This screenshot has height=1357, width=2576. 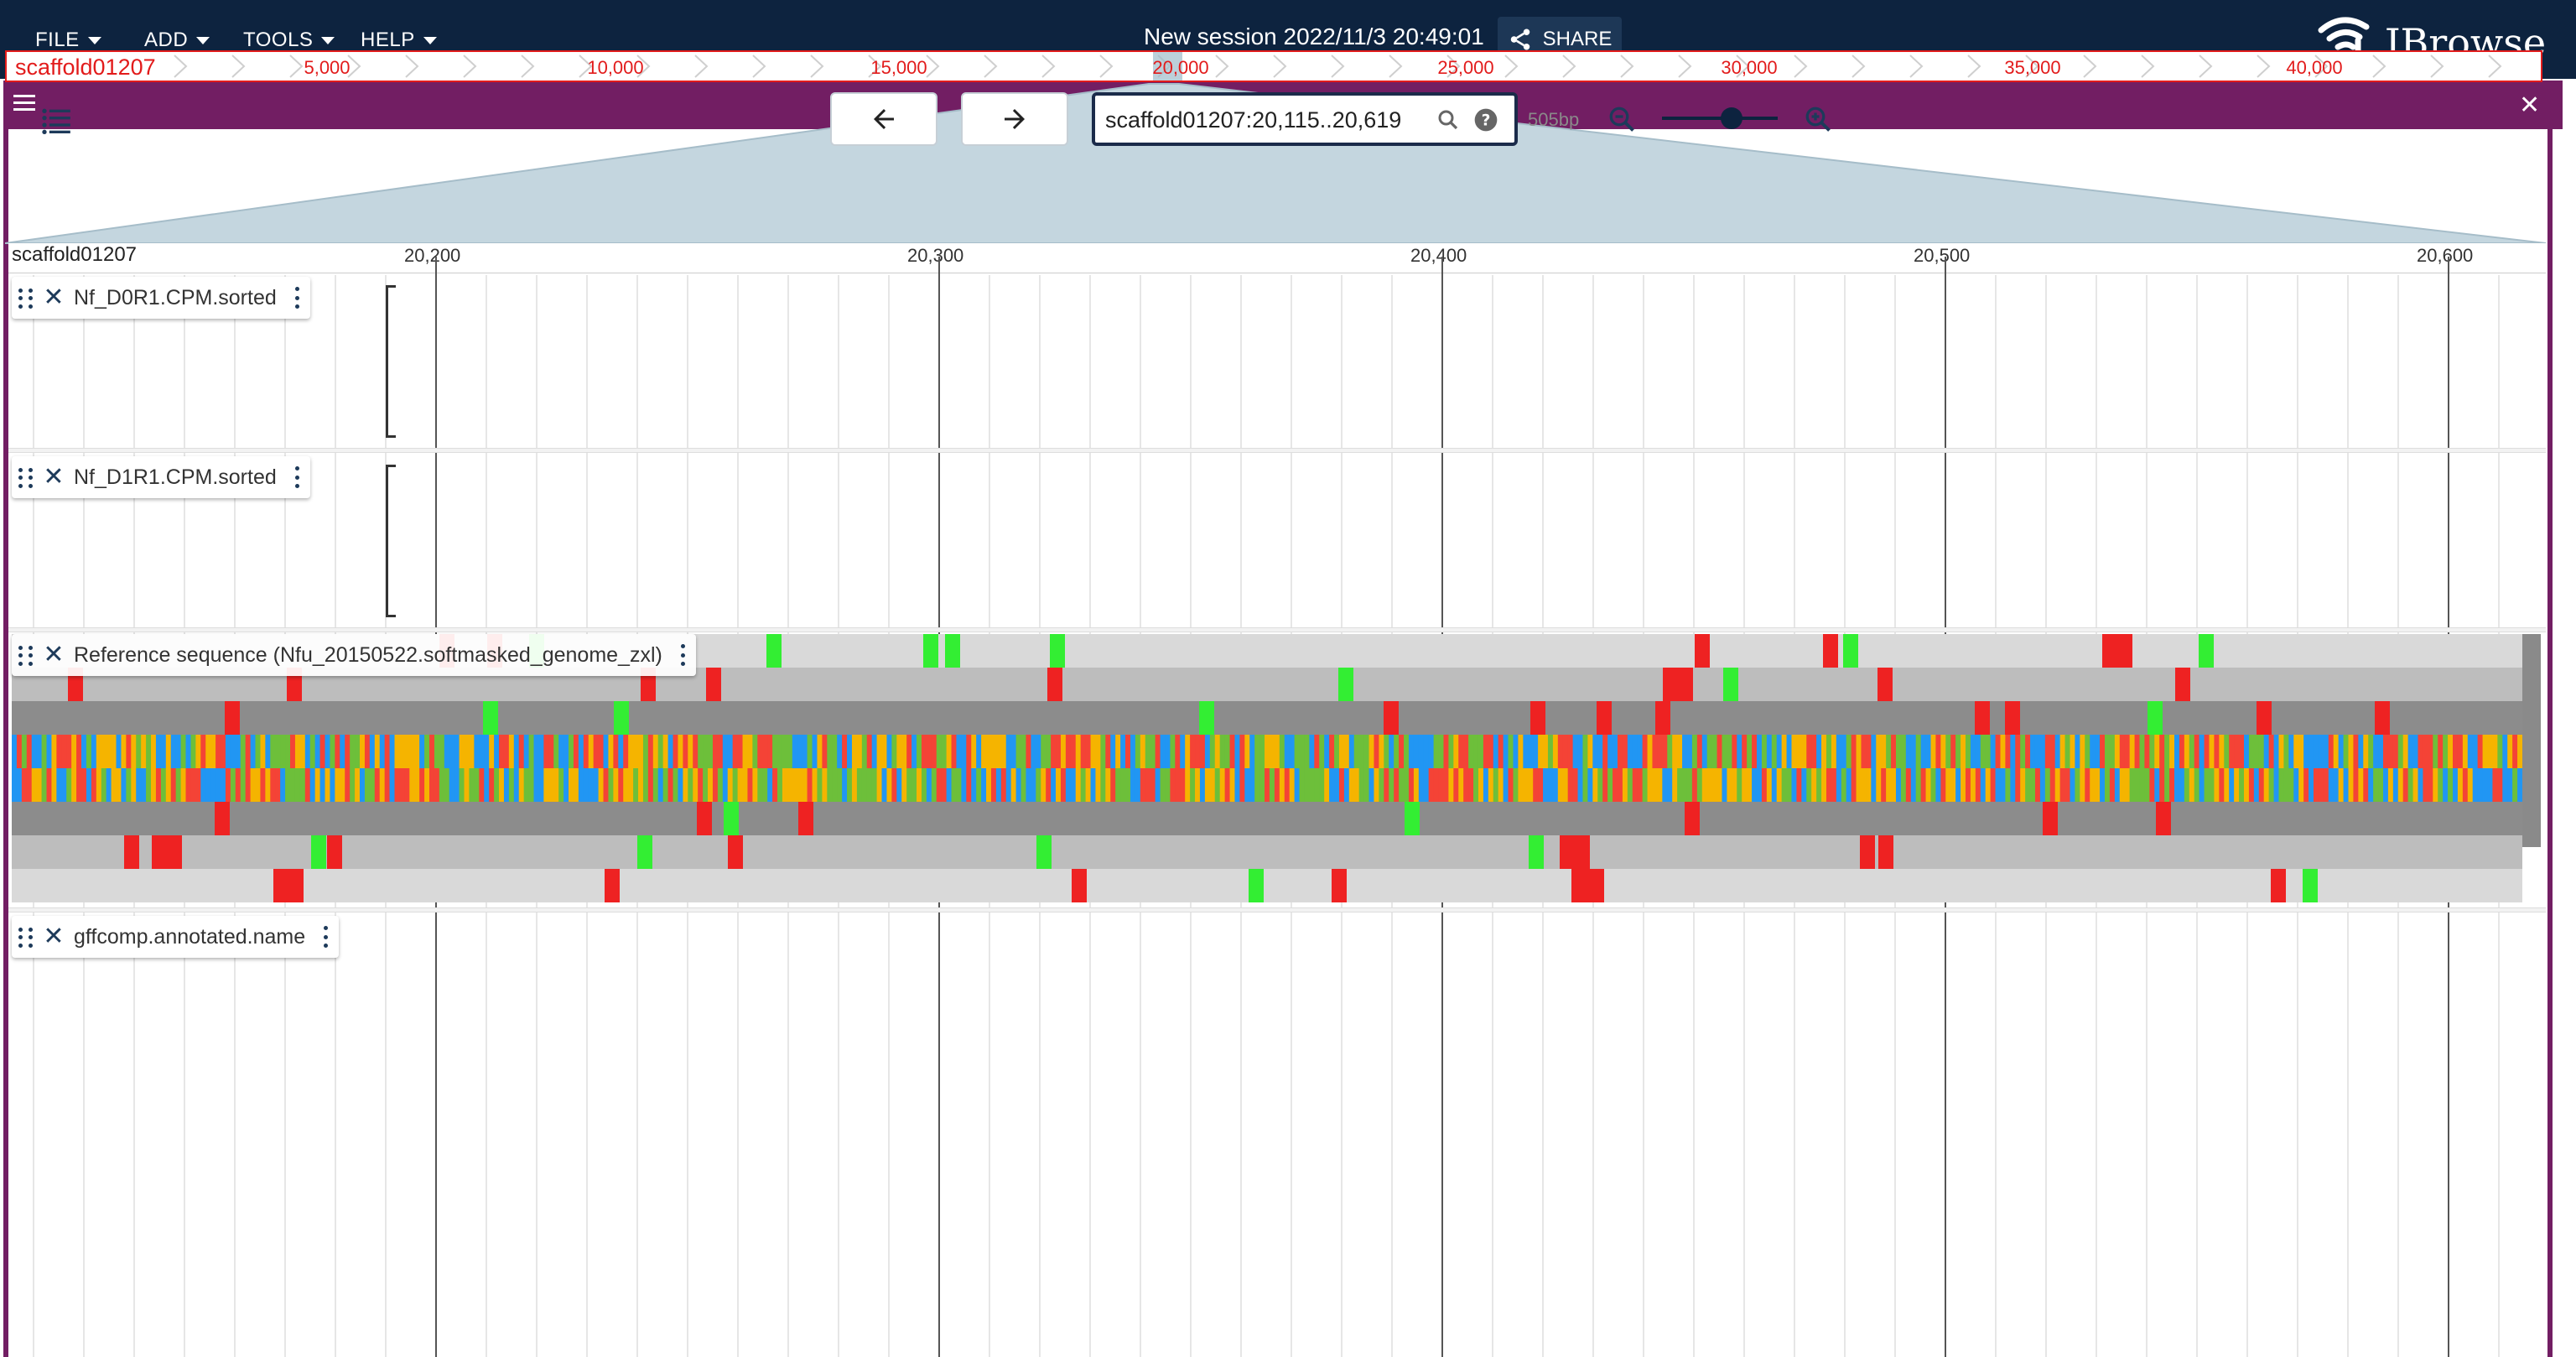 What do you see at coordinates (1448, 120) in the screenshot?
I see `search-icon` at bounding box center [1448, 120].